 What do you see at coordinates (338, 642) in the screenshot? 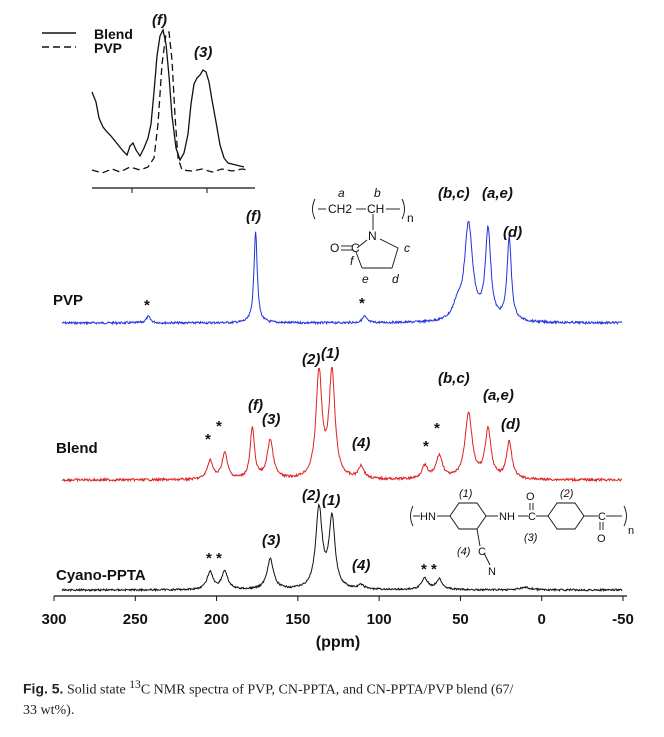
I see `x-axis-label: (ppm)` at bounding box center [338, 642].